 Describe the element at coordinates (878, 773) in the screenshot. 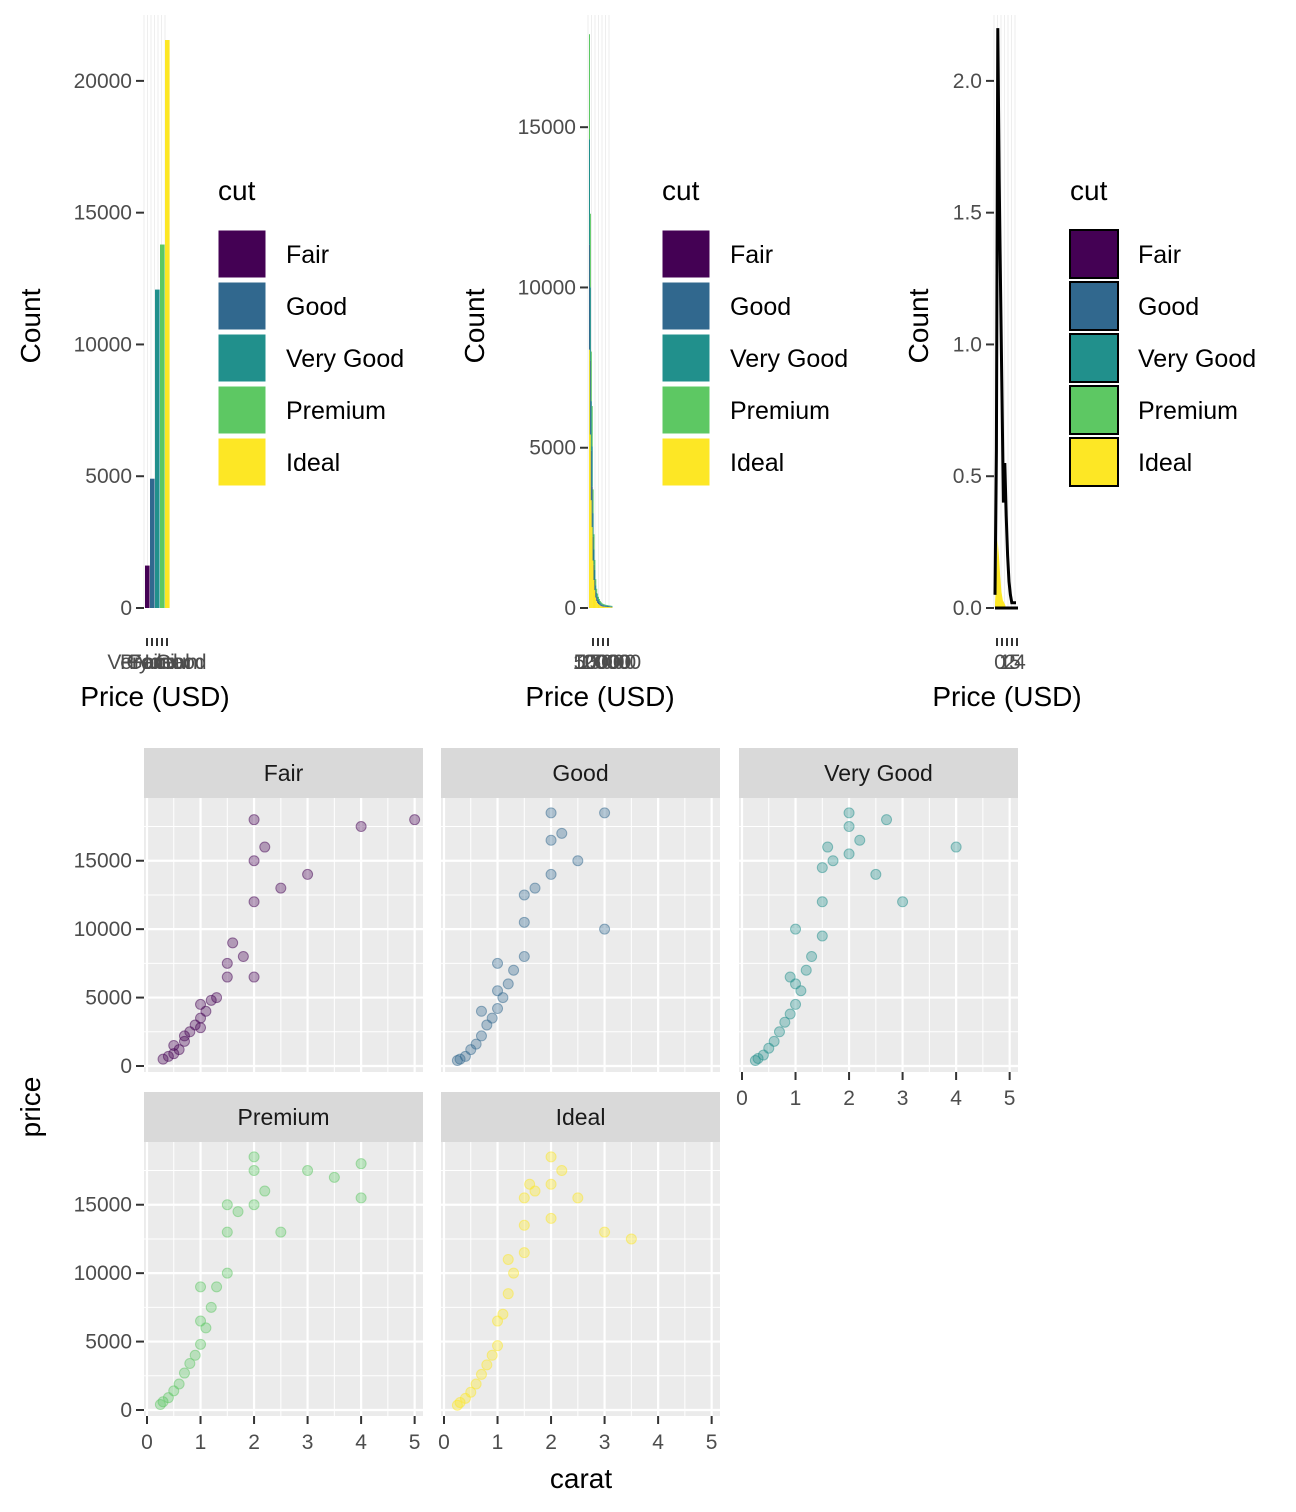

I see `facet-very-good-strip-label: Very Good` at that location.